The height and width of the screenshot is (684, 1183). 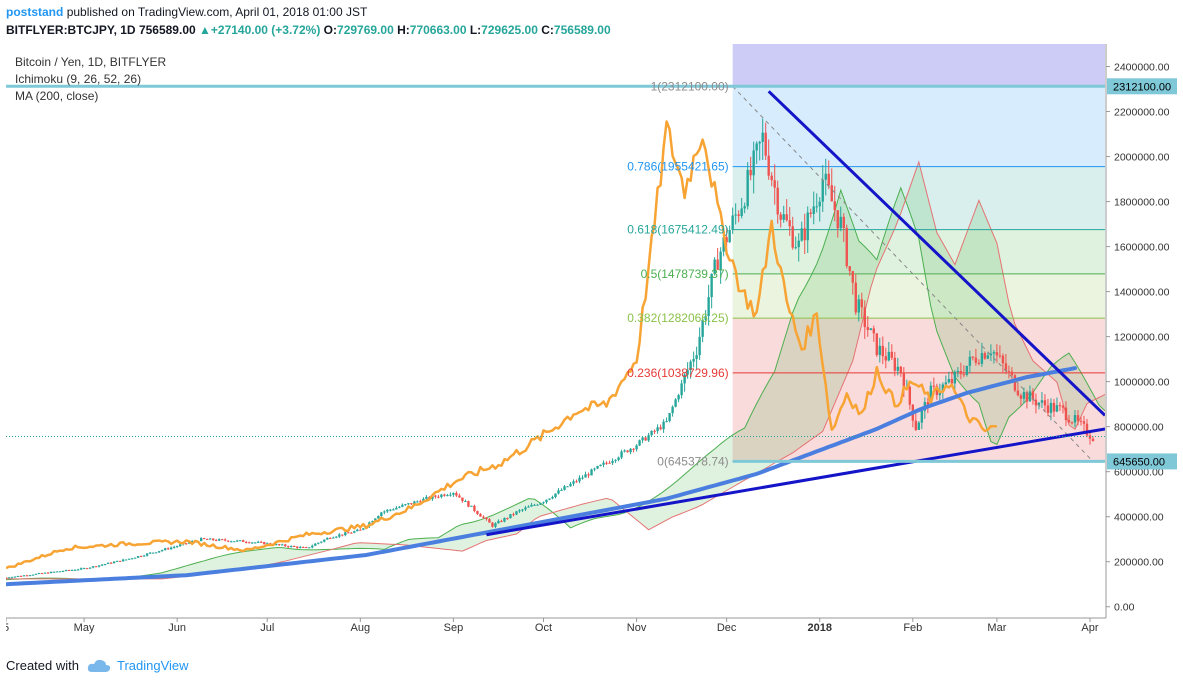 I want to click on fib-label-1: 1(2312100.00), so click(x=690, y=86).